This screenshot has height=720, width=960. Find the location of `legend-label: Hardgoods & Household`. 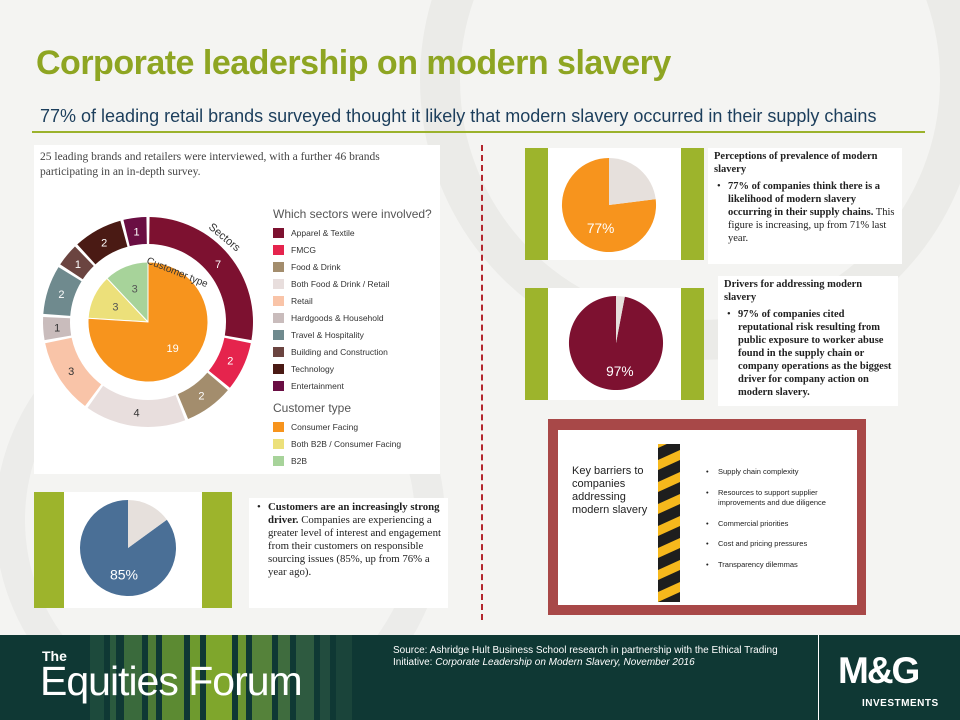

legend-label: Hardgoods & Household is located at coordinates (337, 318).